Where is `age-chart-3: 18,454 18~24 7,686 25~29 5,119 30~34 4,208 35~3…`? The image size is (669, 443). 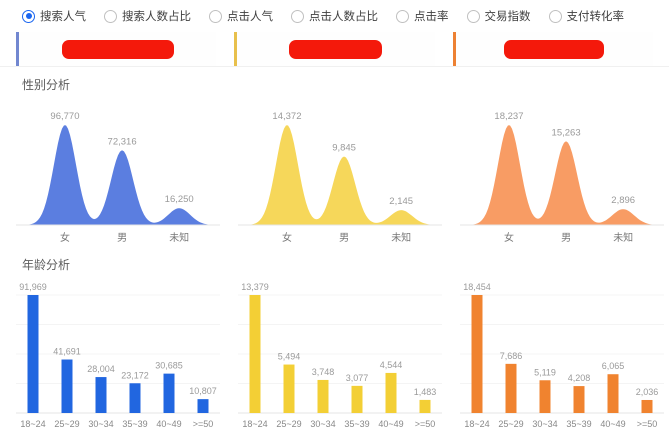
age-chart-3: 18,454 18~24 7,686 25~29 5,119 30~34 4,208 35~3… is located at coordinates (562, 354).